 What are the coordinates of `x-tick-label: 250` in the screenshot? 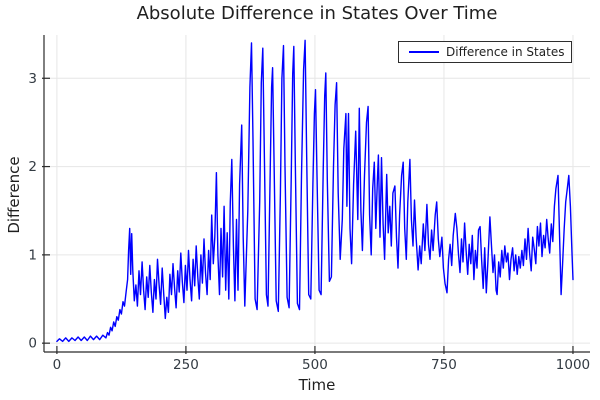 It's located at (186, 365).